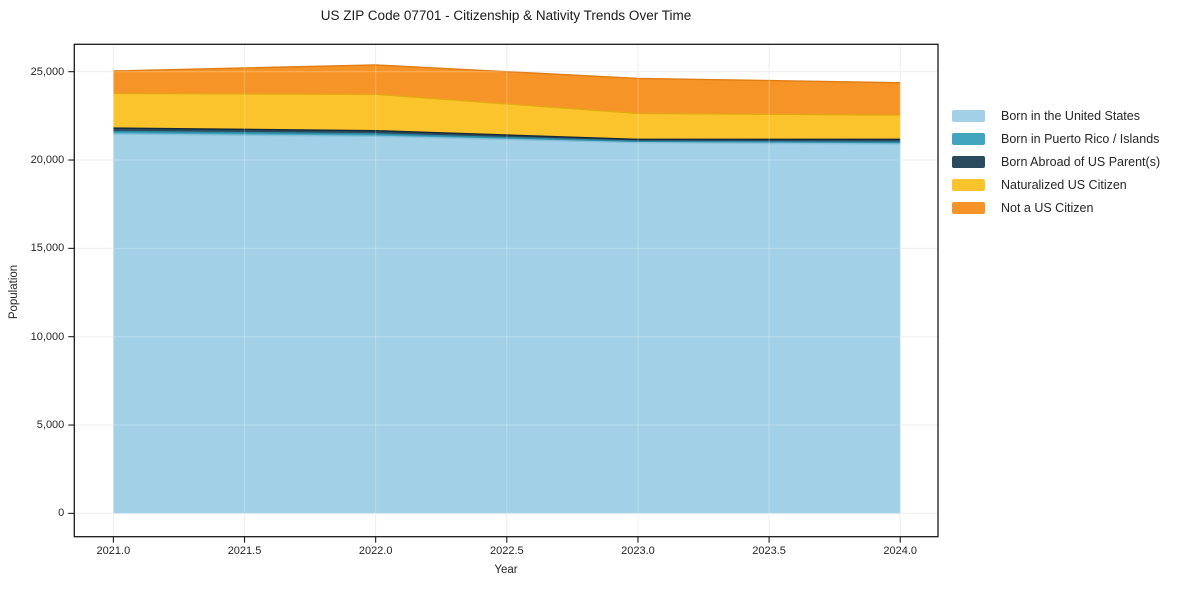  I want to click on y-tick-label: 15,000, so click(47, 248).